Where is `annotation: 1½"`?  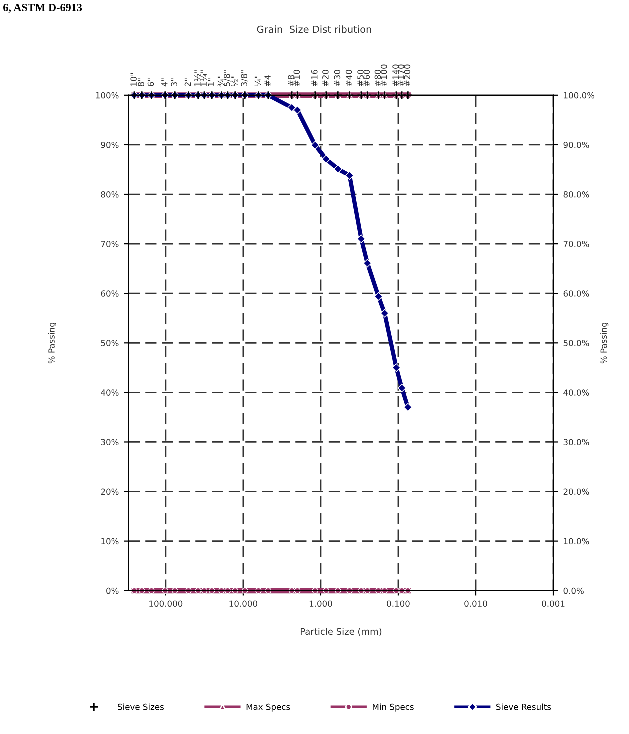 annotation: 1½" is located at coordinates (197, 78).